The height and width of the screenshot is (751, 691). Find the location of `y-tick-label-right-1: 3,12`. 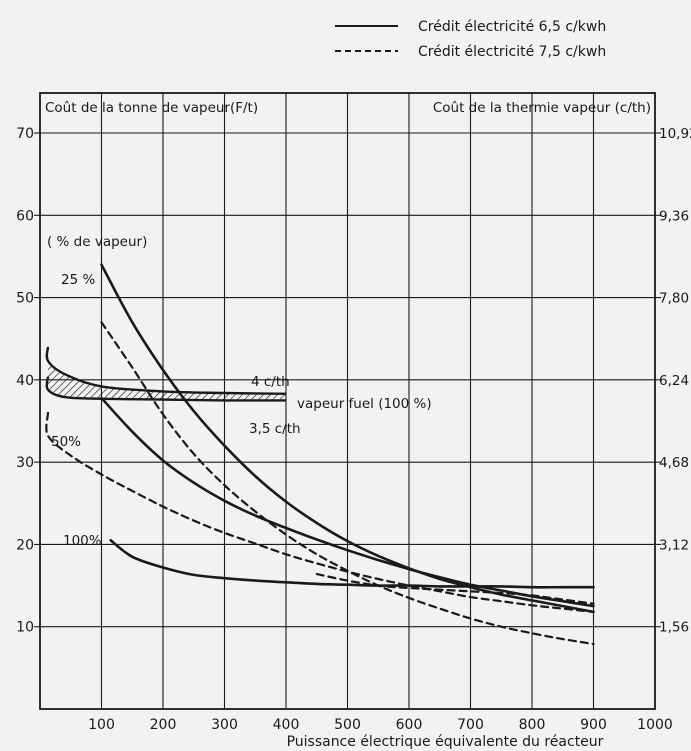

y-tick-label-right-1: 3,12 is located at coordinates (674, 545).